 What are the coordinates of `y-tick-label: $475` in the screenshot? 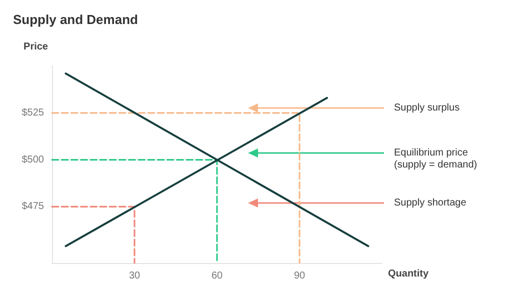 It's located at (33, 206).